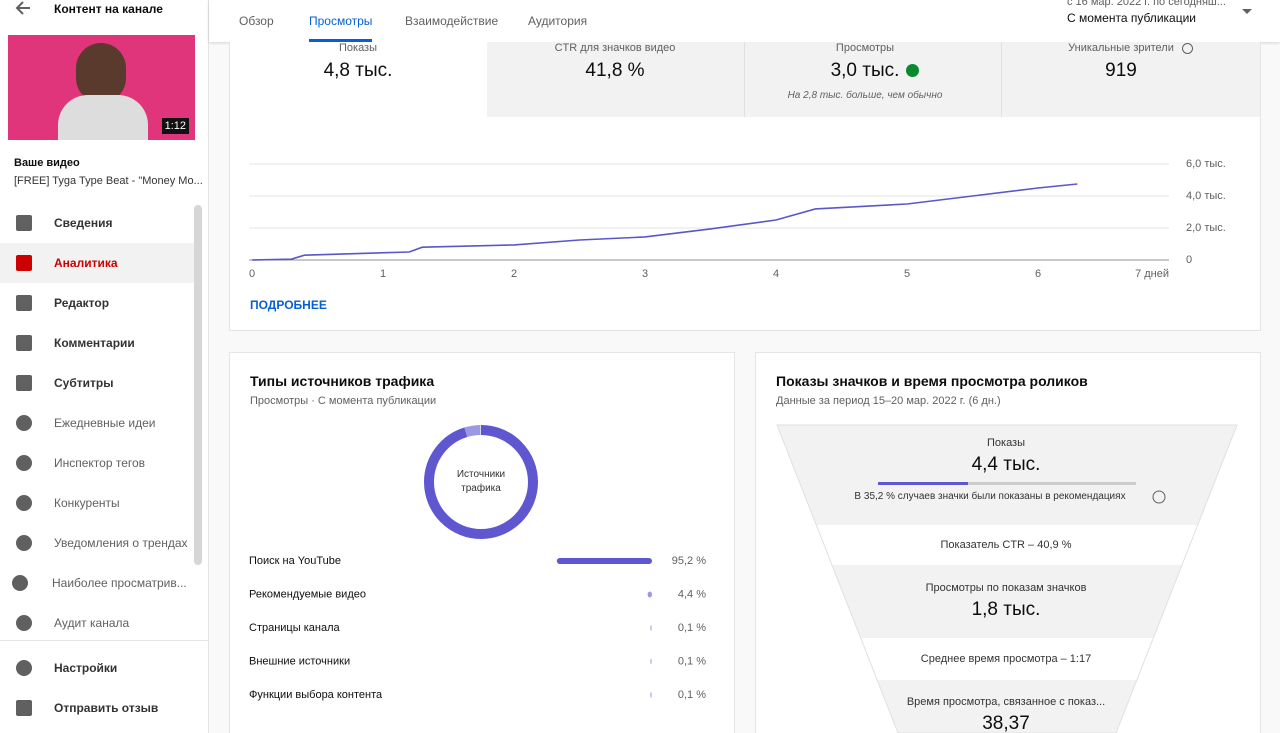 The height and width of the screenshot is (733, 1280). I want to click on menu-item: Редактор, so click(97, 303).